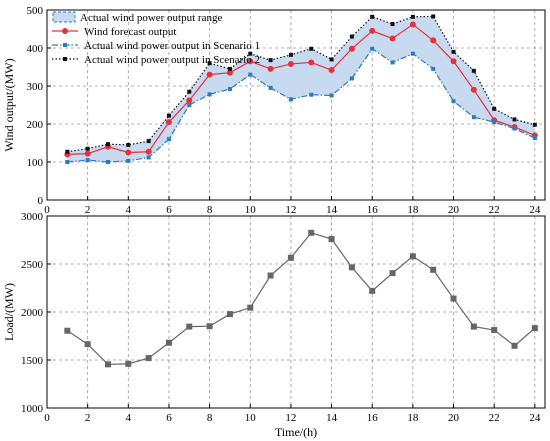  I want to click on load-x-tick-label: 18, so click(413, 418).